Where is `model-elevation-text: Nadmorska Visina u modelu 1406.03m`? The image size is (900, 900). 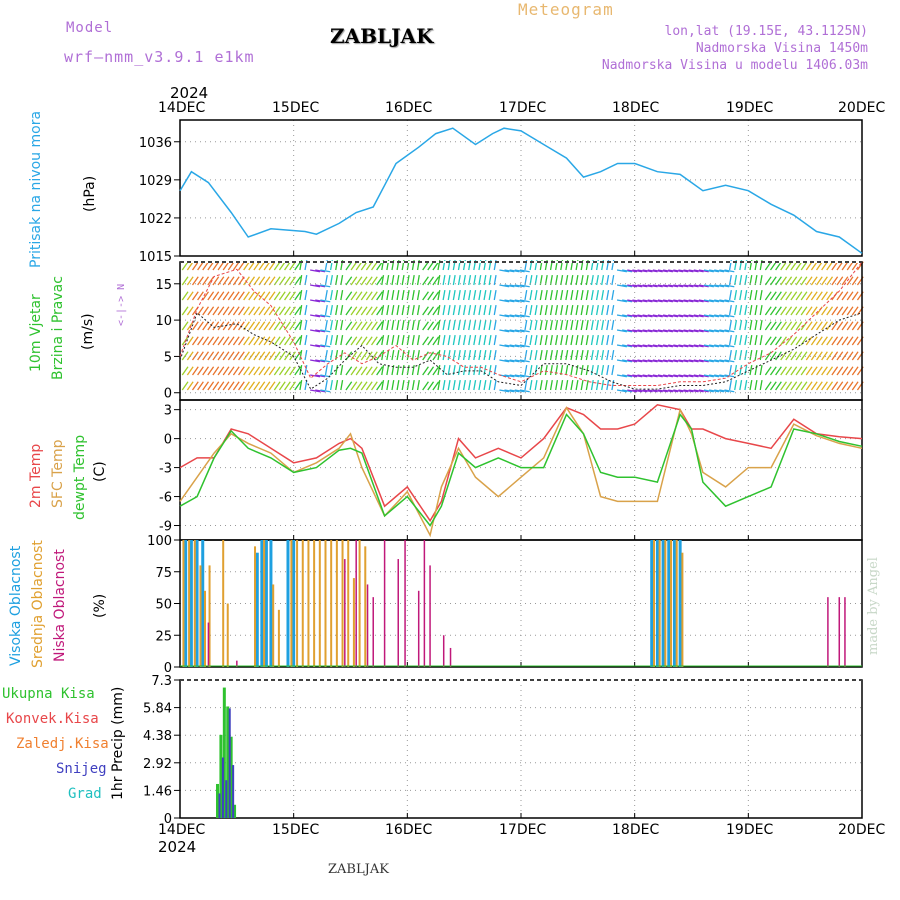 model-elevation-text: Nadmorska Visina u modelu 1406.03m is located at coordinates (734, 65).